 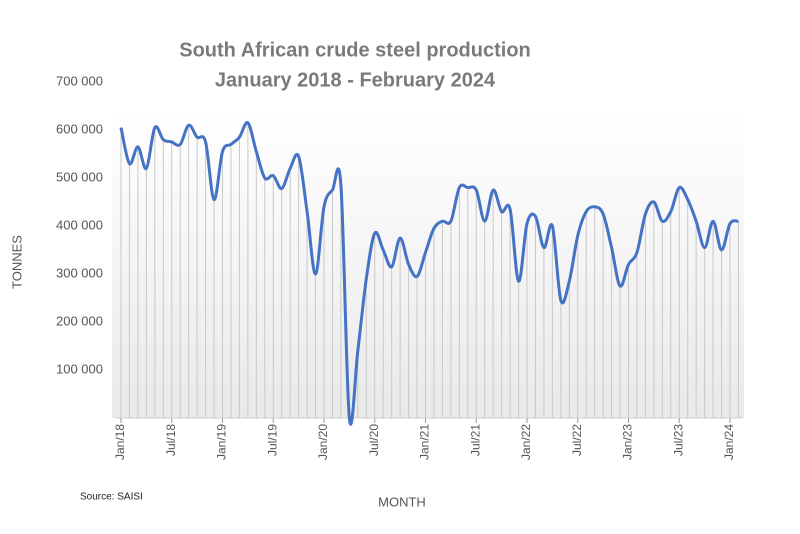 I want to click on x-tick-label: Jul/20, so click(x=374, y=440).